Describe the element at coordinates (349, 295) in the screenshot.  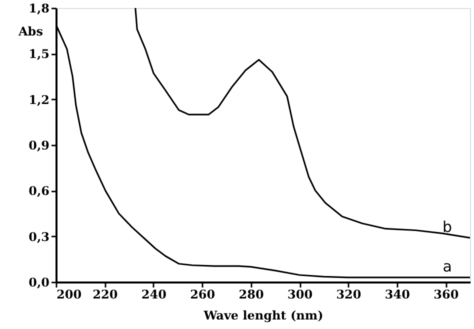
I see `x-tick-label: 320` at that location.